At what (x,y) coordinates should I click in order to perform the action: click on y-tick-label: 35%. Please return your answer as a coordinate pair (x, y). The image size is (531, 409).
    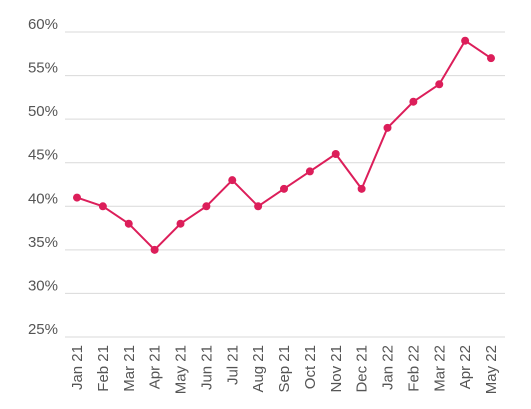
    Looking at the image, I should click on (43, 242).